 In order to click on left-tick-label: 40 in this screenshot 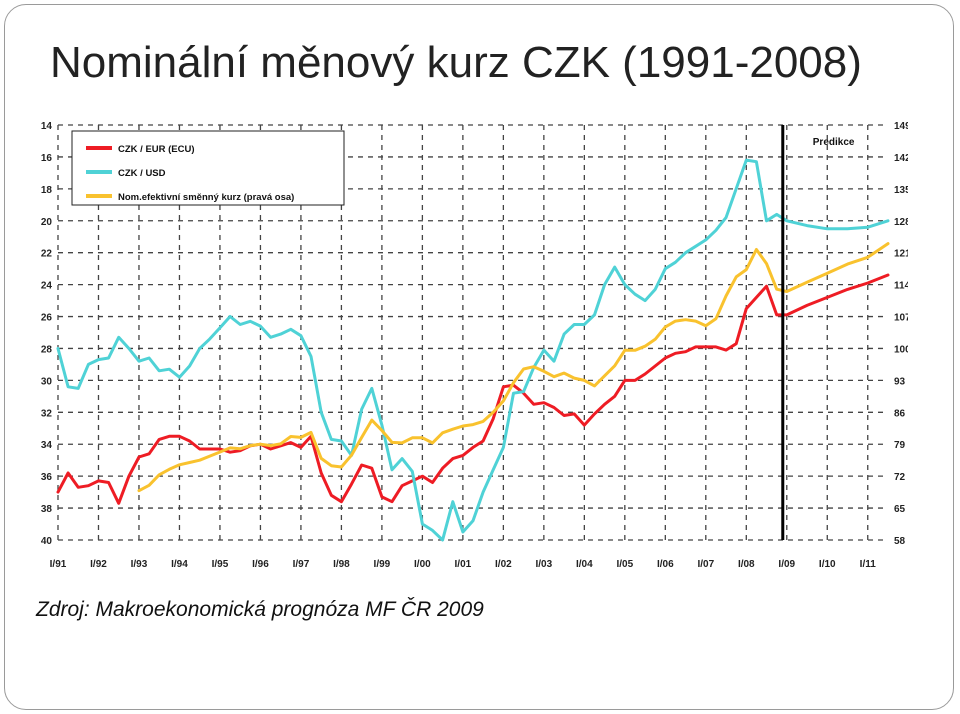, I will do `click(47, 541)`.